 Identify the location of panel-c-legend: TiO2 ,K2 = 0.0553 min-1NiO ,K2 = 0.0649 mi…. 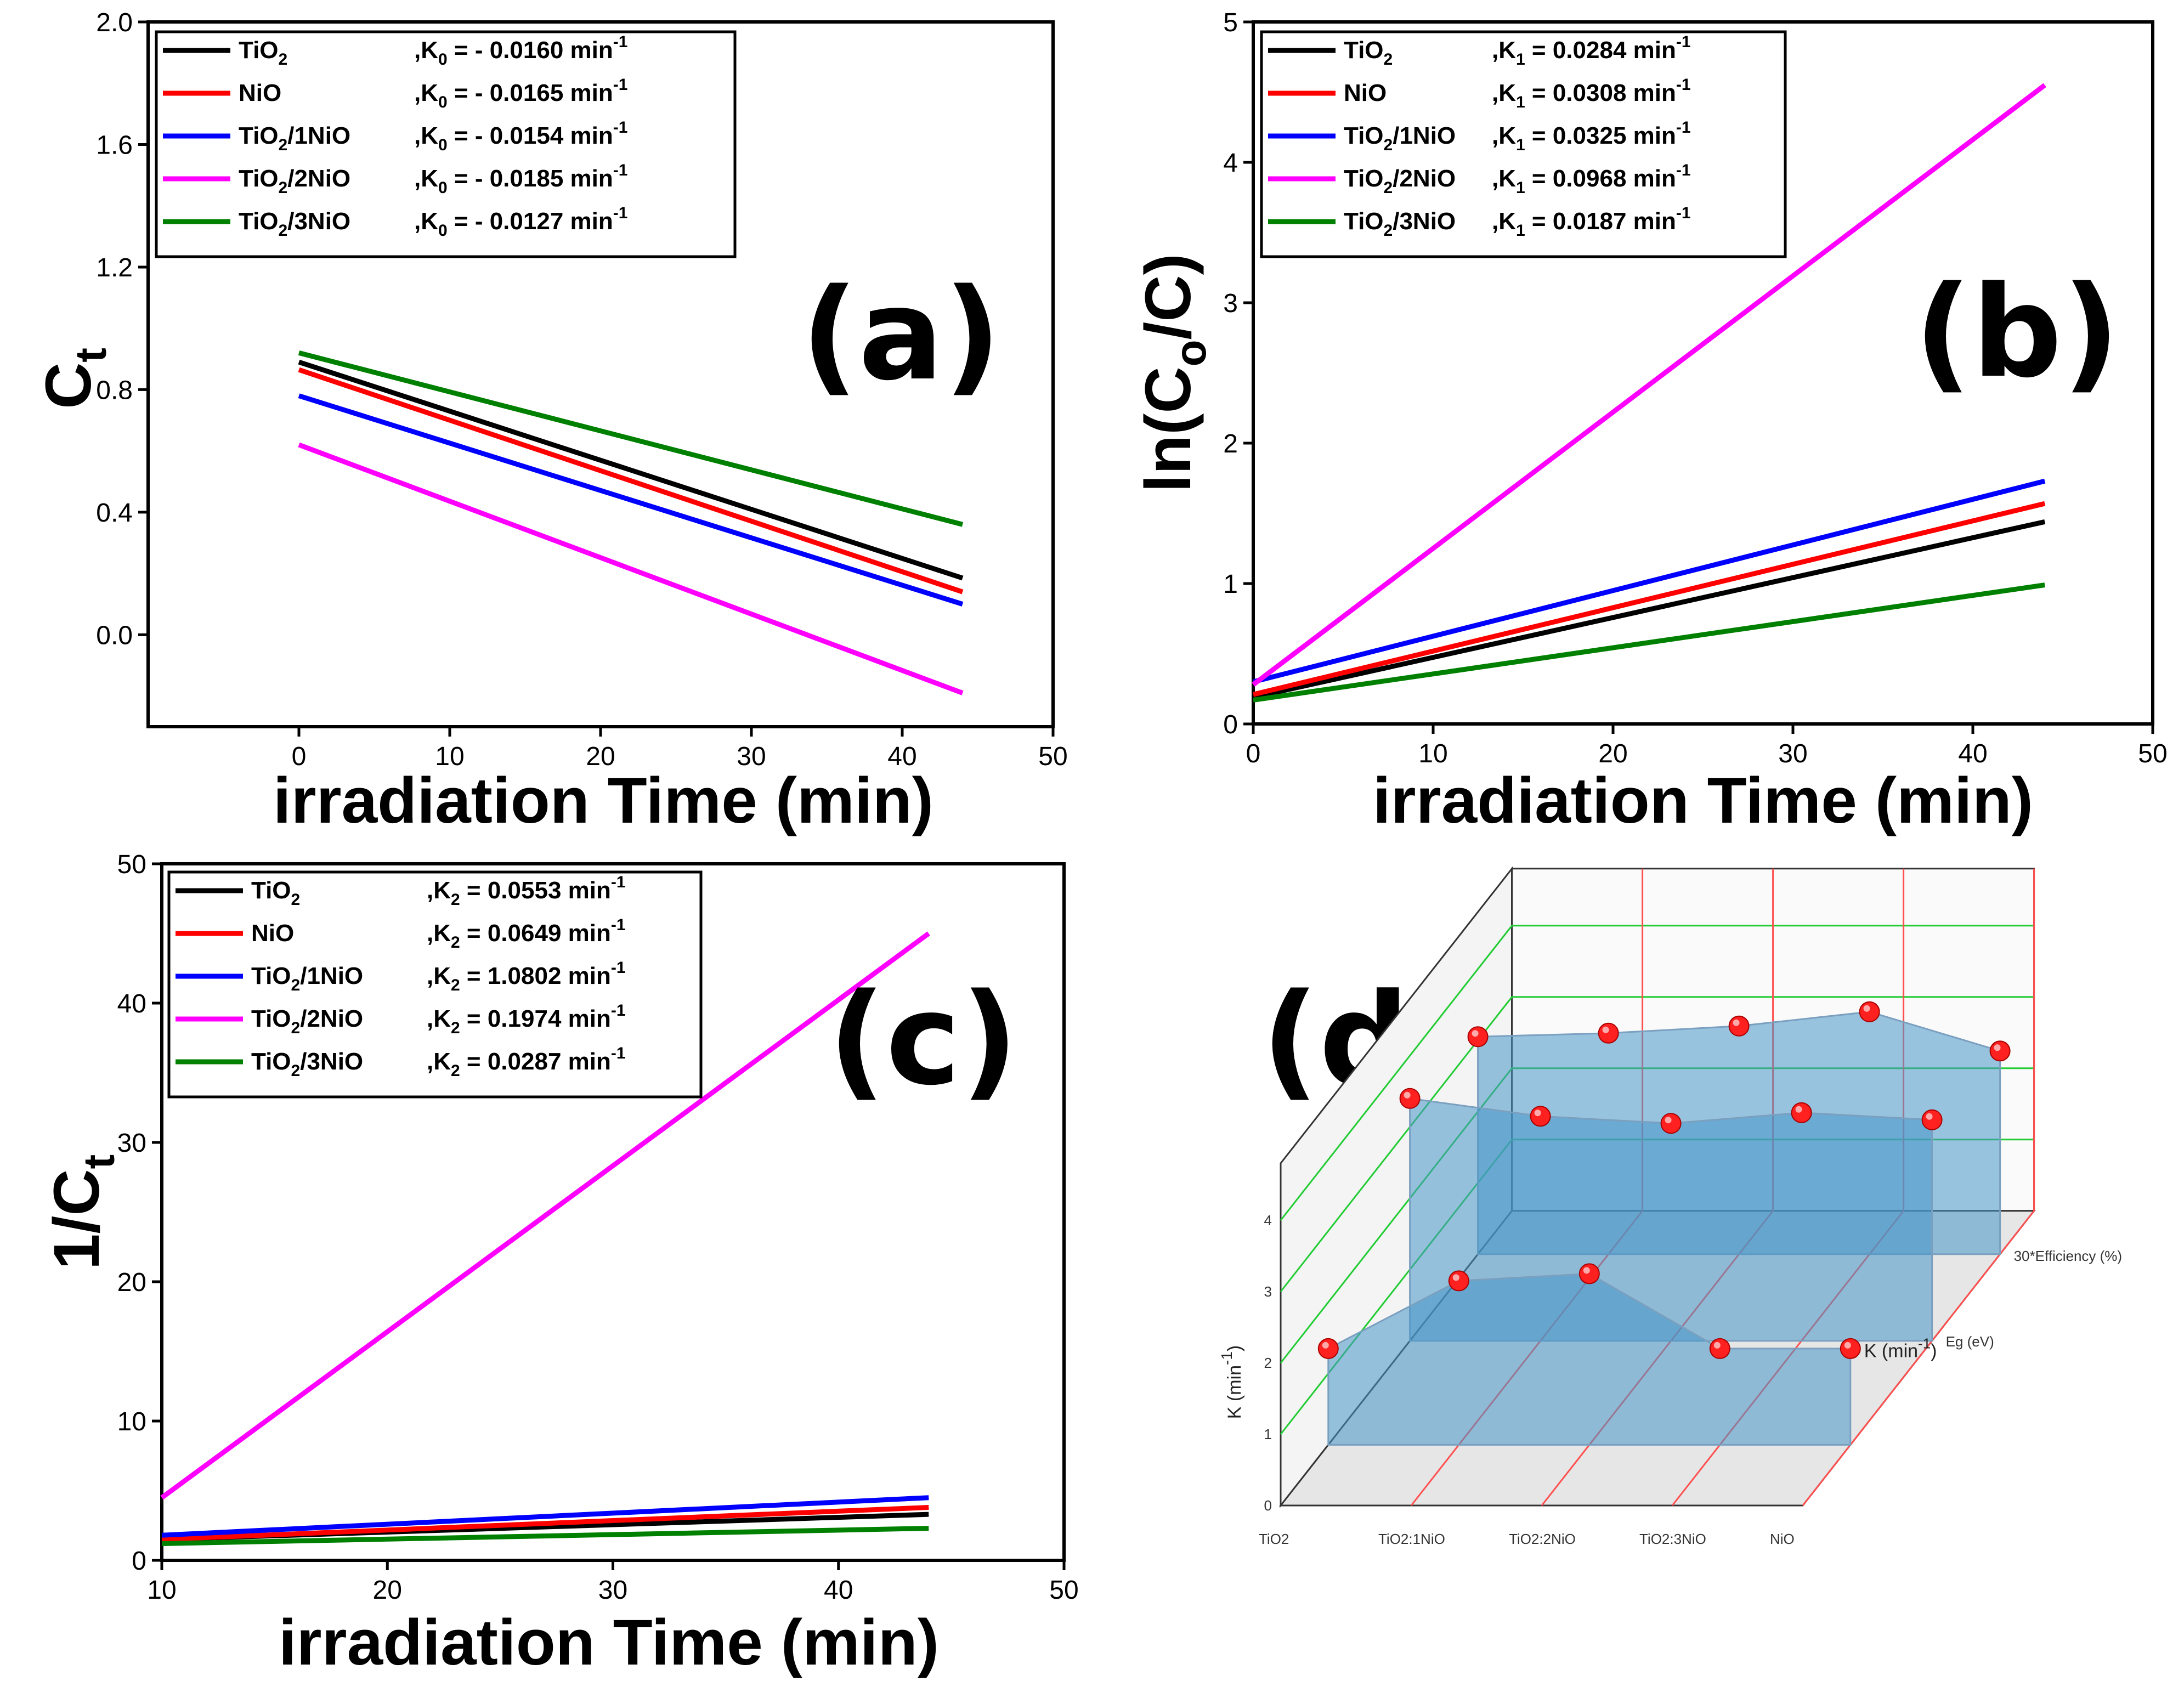
(435, 985).